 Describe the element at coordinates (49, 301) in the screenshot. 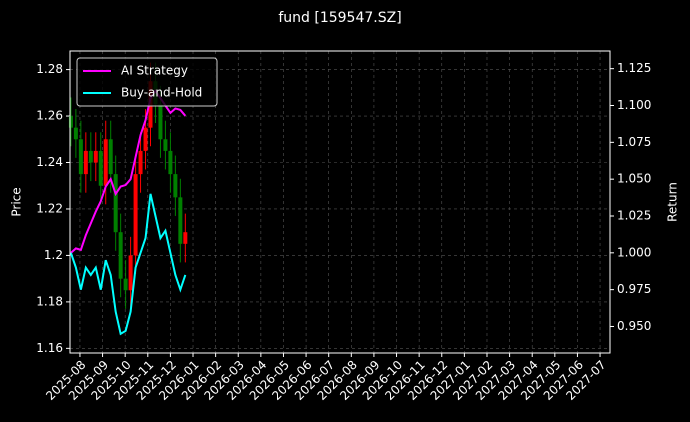

I see `y-tick-label: 1.18` at that location.